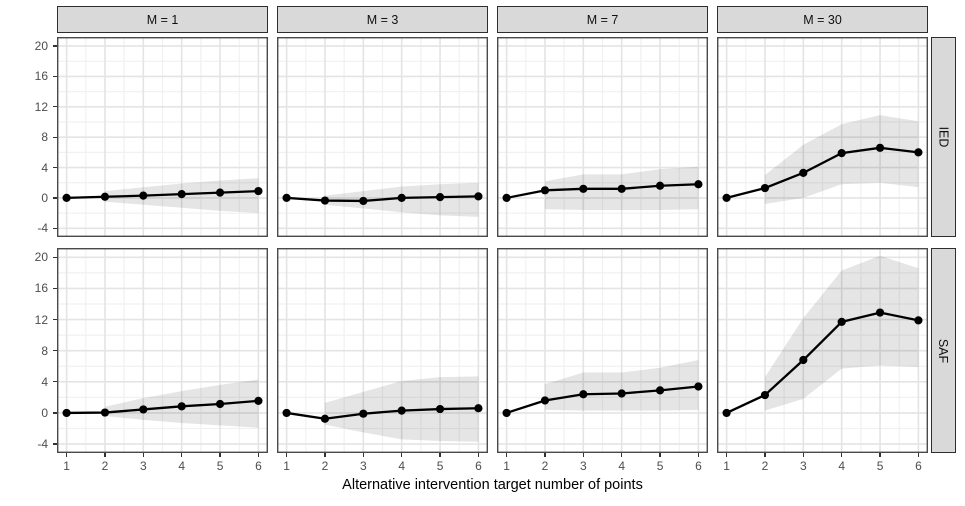  I want to click on facet-col-label: M = 30, so click(822, 19).